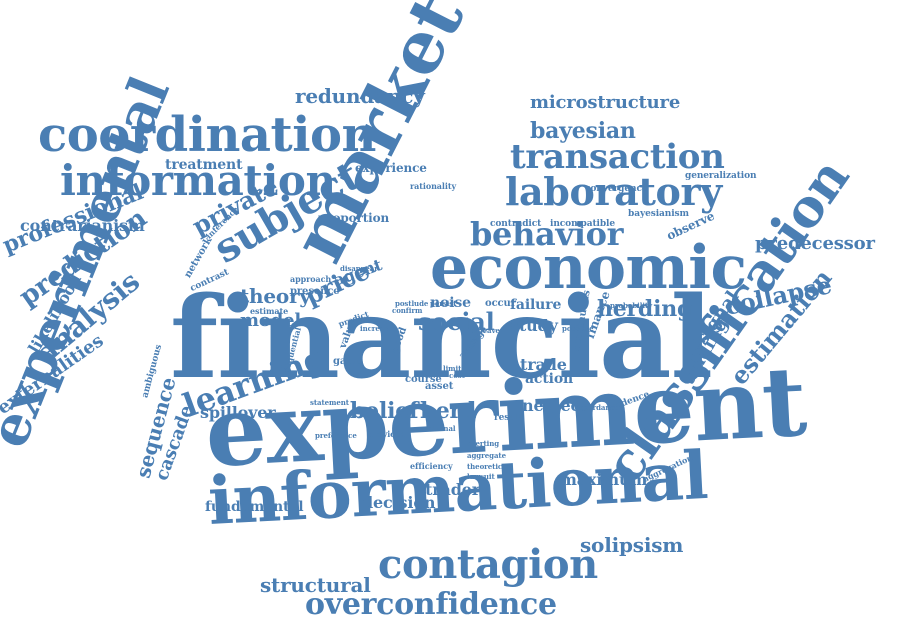  What do you see at coordinates (488, 466) in the screenshot?
I see `word-theoretical: theoretical` at bounding box center [488, 466].